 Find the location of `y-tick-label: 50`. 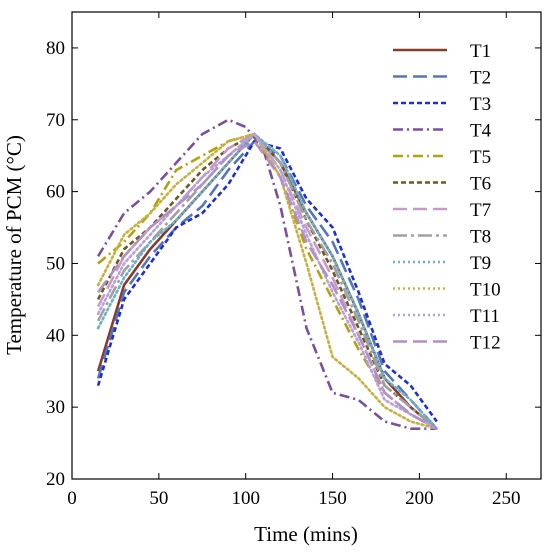

y-tick-label: 50 is located at coordinates (55, 263).